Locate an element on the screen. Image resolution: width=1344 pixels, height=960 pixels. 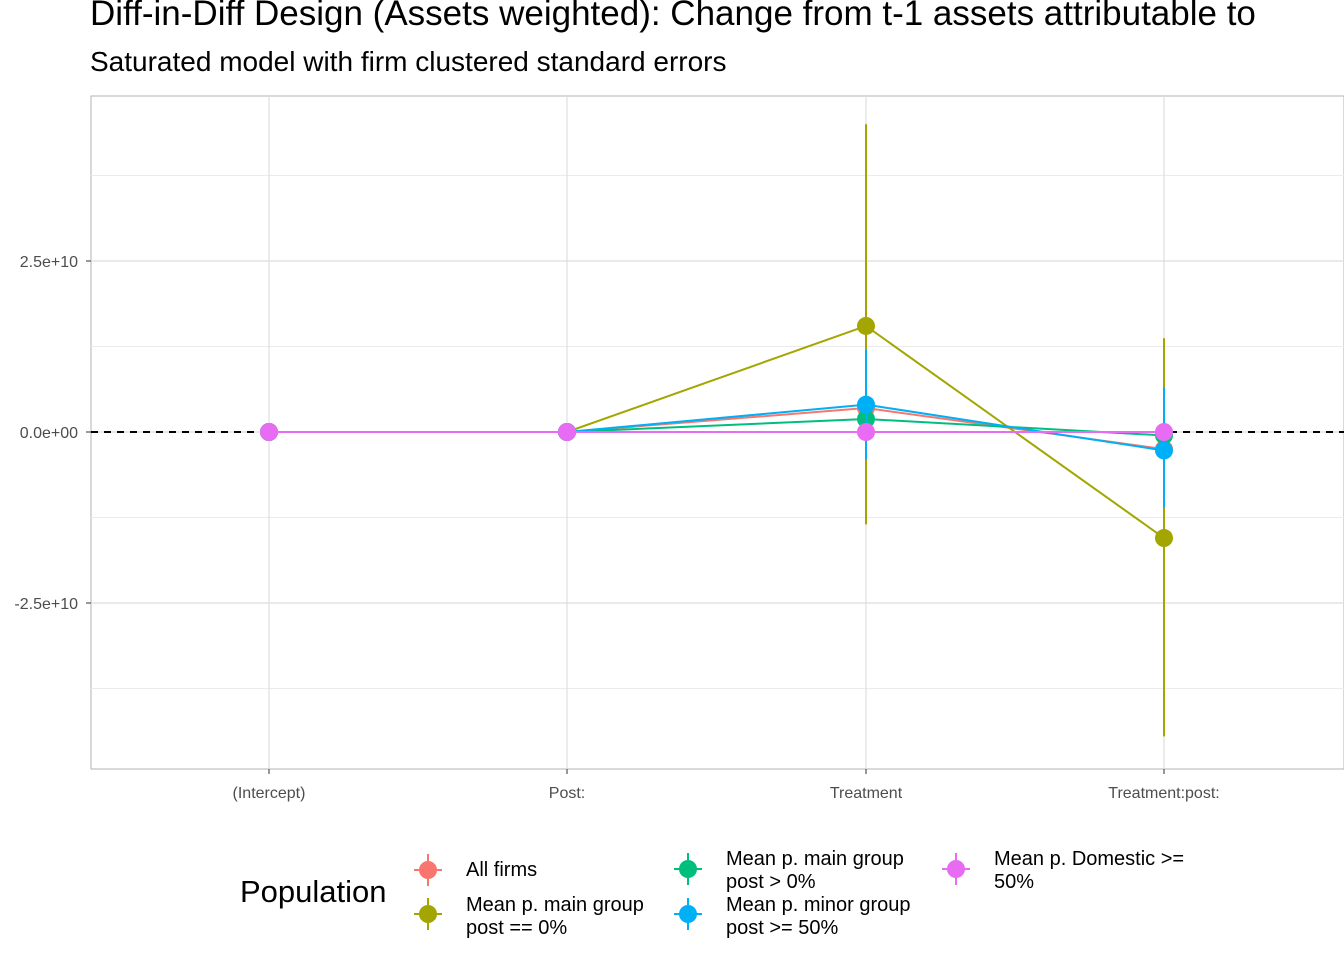
legend-item-main-group-gt-0: Mean p. main group post > 0% is located at coordinates (815, 869).